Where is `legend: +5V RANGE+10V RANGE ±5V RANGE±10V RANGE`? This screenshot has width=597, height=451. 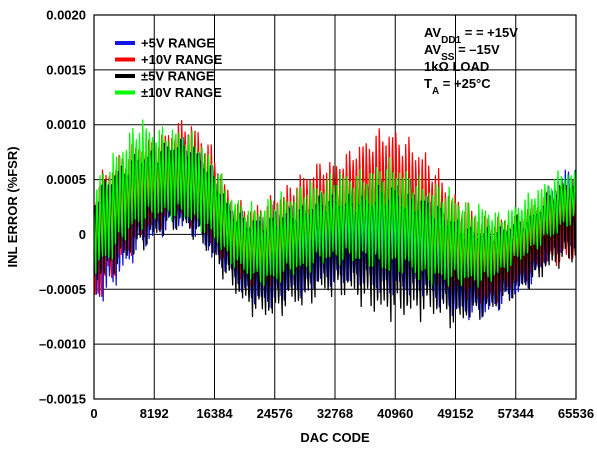 legend: +5V RANGE+10V RANGE ±5V RANGE±10V RANGE is located at coordinates (169, 68).